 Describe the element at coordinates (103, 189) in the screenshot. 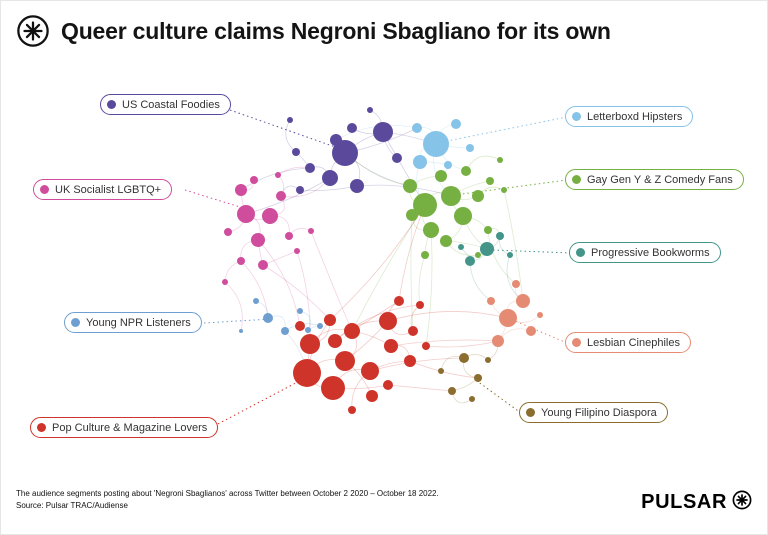

I see `segment-label-uk-socialist-lgbtq: UK Socialist LGBTQ+` at that location.